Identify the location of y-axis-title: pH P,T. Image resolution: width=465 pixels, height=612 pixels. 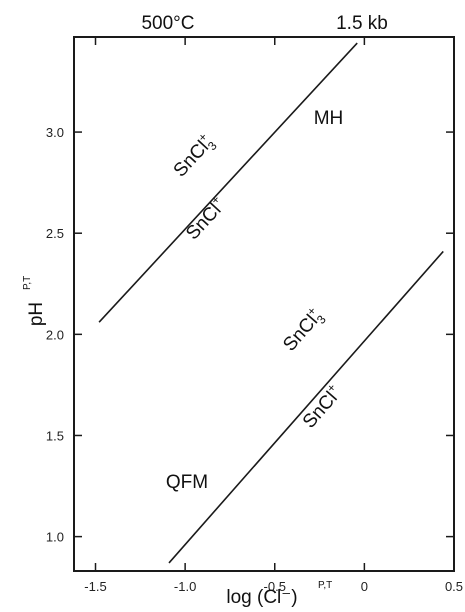
(34, 301).